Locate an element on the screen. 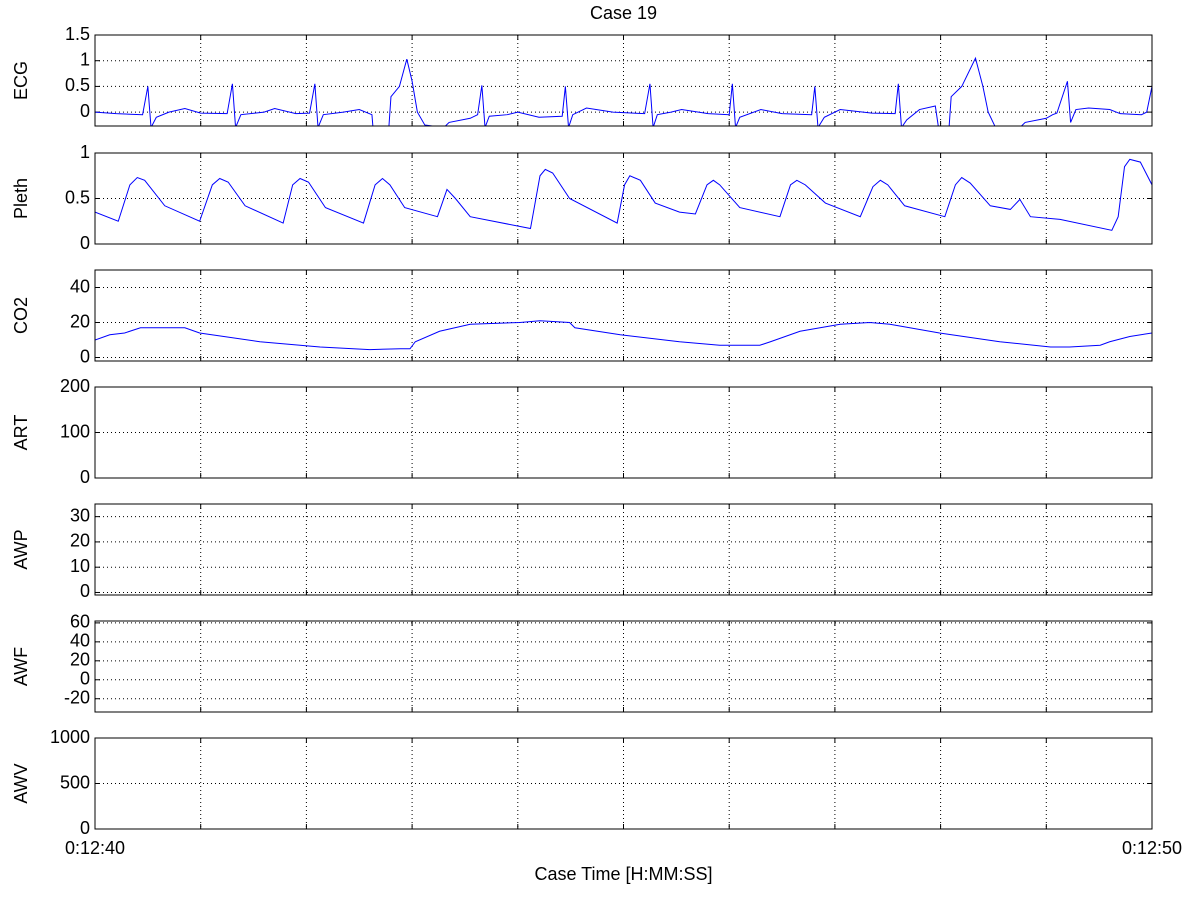  y-tick-label: 1.5 is located at coordinates (77, 34).